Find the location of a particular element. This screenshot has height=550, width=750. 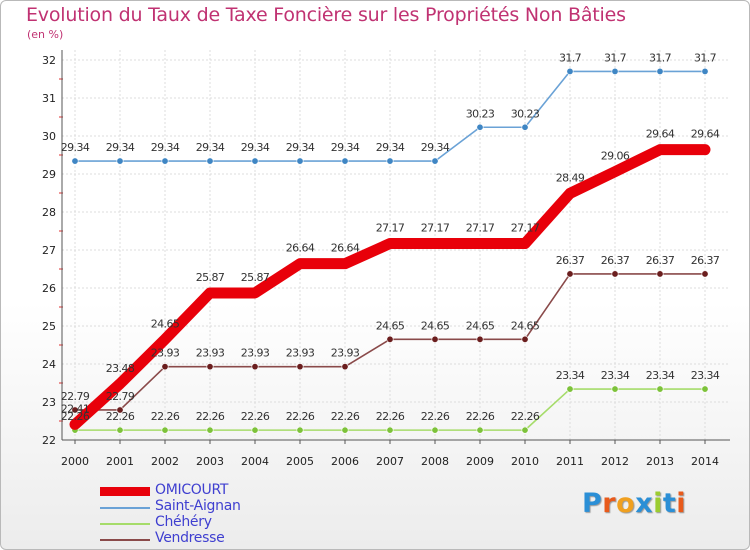

data-label-omicourt: 22.41 is located at coordinates (75, 408).